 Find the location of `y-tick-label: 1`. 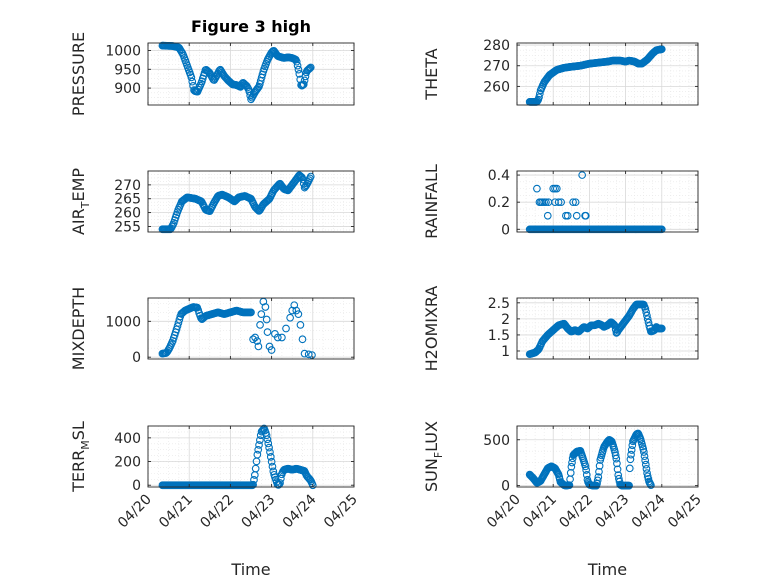

y-tick-label: 1 is located at coordinates (505, 352).